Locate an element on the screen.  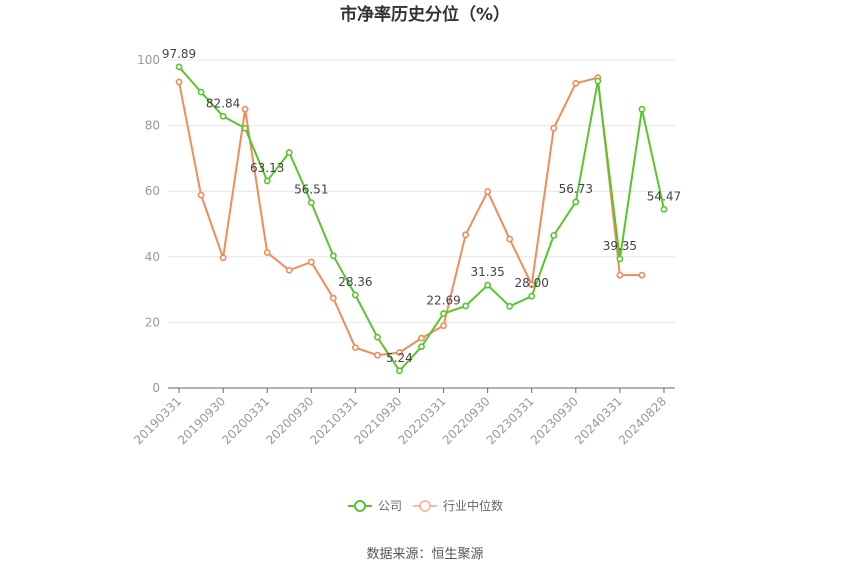
company-data-label: 39.35 is located at coordinates (620, 246).